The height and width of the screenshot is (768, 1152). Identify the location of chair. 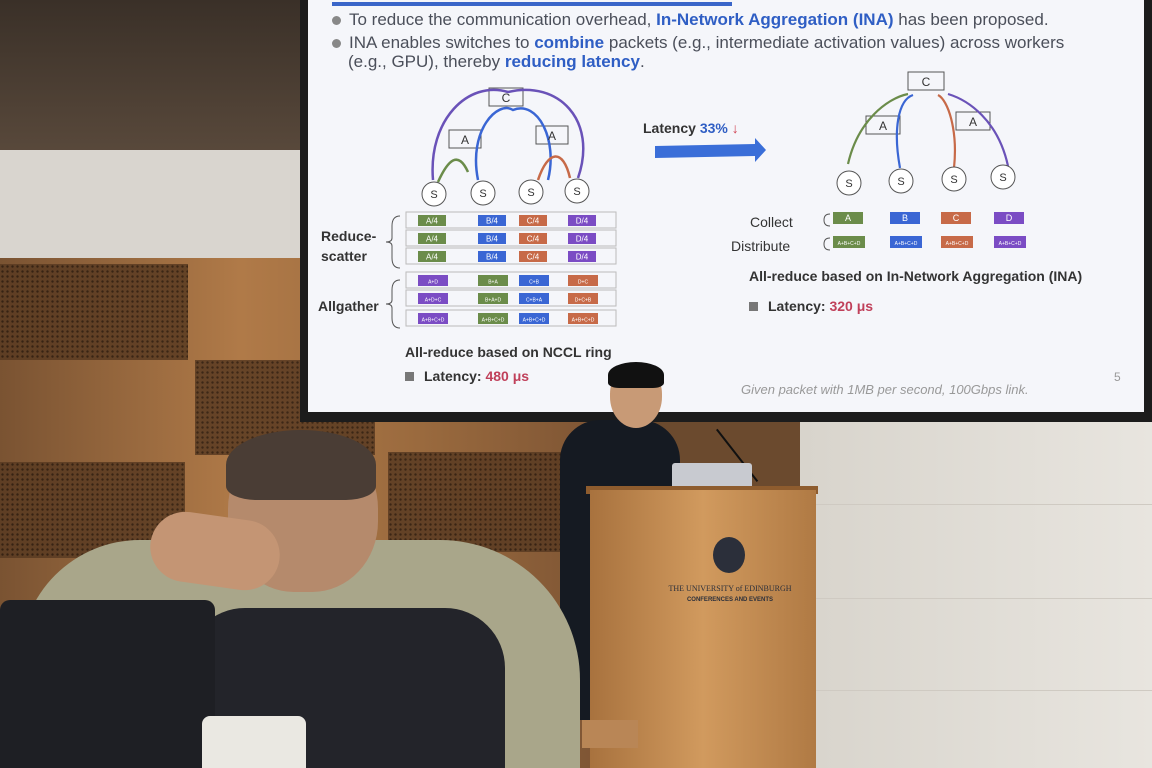
(107, 684).